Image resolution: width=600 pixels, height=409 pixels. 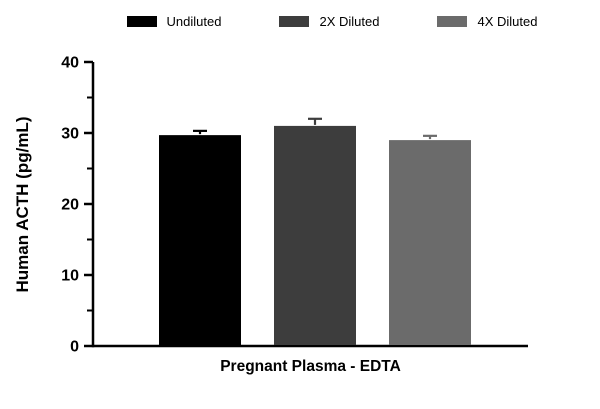 What do you see at coordinates (507, 21) in the screenshot?
I see `legend-label: 4X Diluted` at bounding box center [507, 21].